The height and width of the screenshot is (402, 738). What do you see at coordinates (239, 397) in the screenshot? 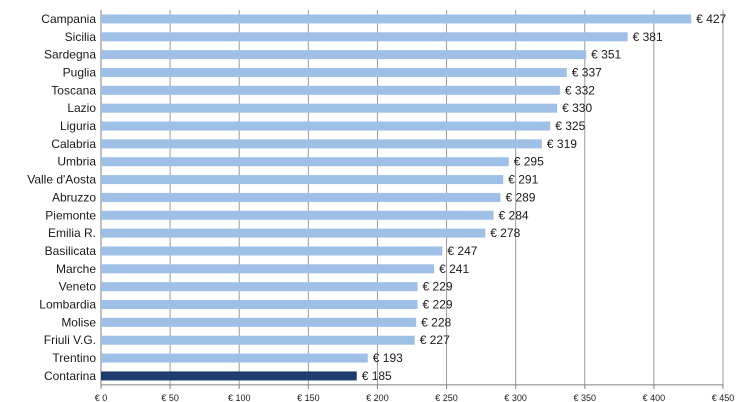
I see `tick-label: € 100` at bounding box center [239, 397].